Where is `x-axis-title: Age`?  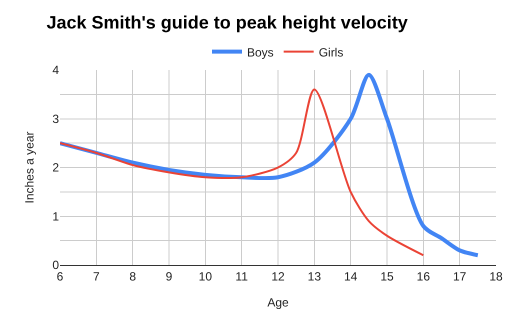
x-axis-title: Age is located at coordinates (278, 302).